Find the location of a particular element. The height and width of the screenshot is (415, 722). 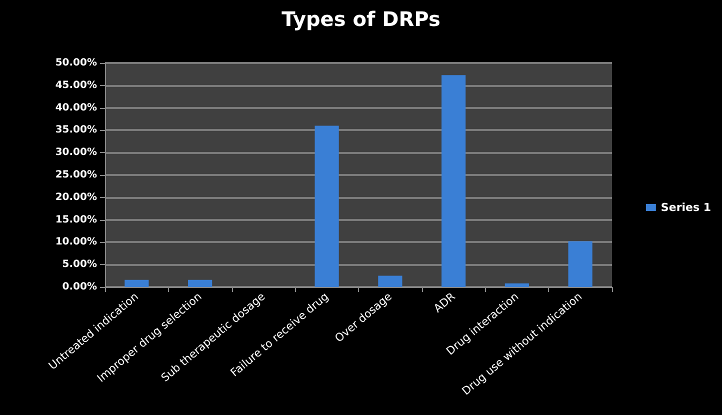

y-tick-label: 45.00% is located at coordinates (76, 85).